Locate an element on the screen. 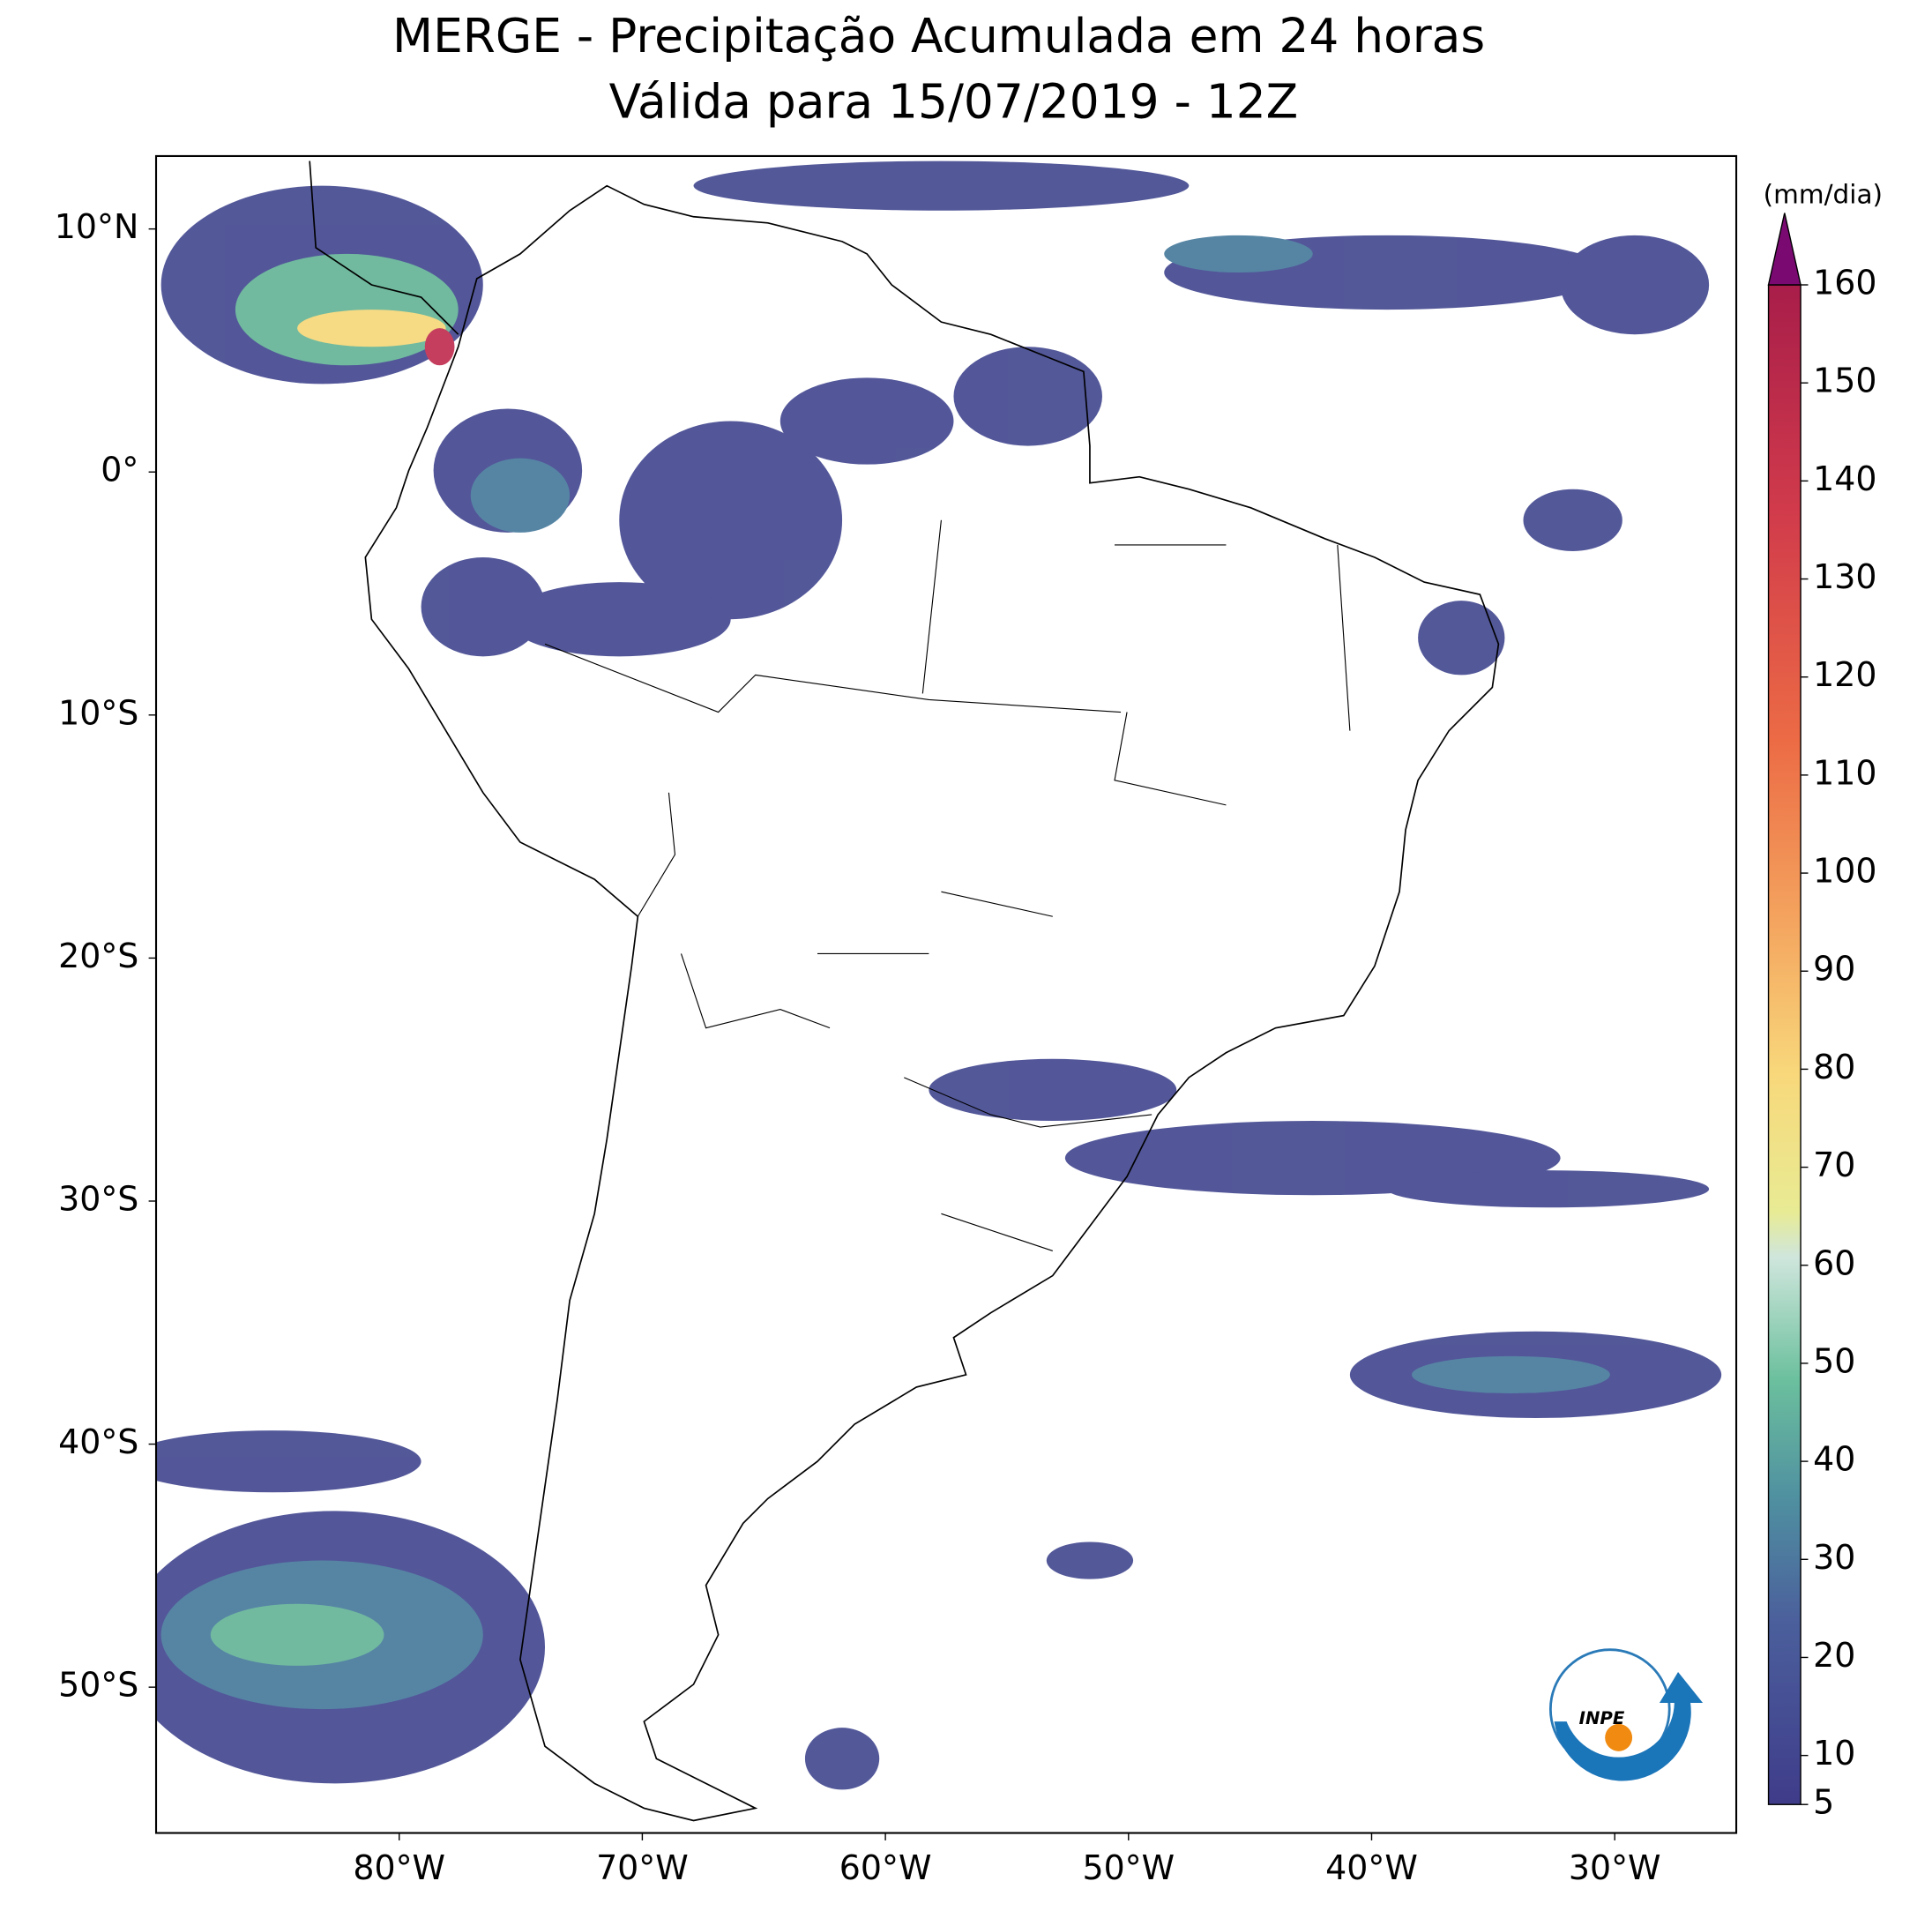  colorbar-unit: (mm/dia) is located at coordinates (1823, 194).